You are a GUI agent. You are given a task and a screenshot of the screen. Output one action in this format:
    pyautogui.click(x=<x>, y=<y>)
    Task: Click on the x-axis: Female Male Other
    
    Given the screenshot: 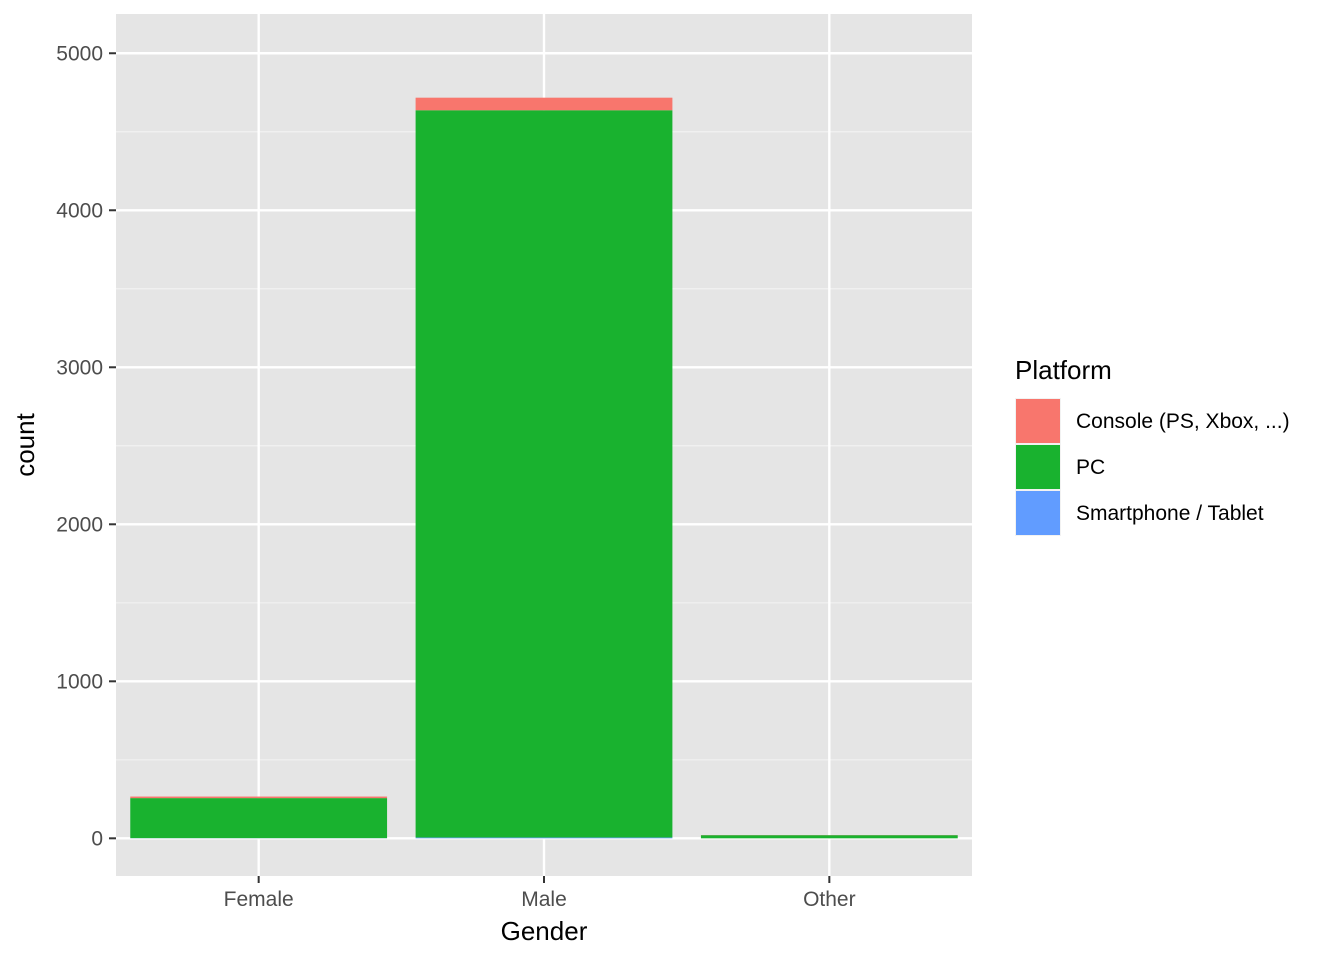 What is the action you would take?
    pyautogui.click(x=540, y=893)
    